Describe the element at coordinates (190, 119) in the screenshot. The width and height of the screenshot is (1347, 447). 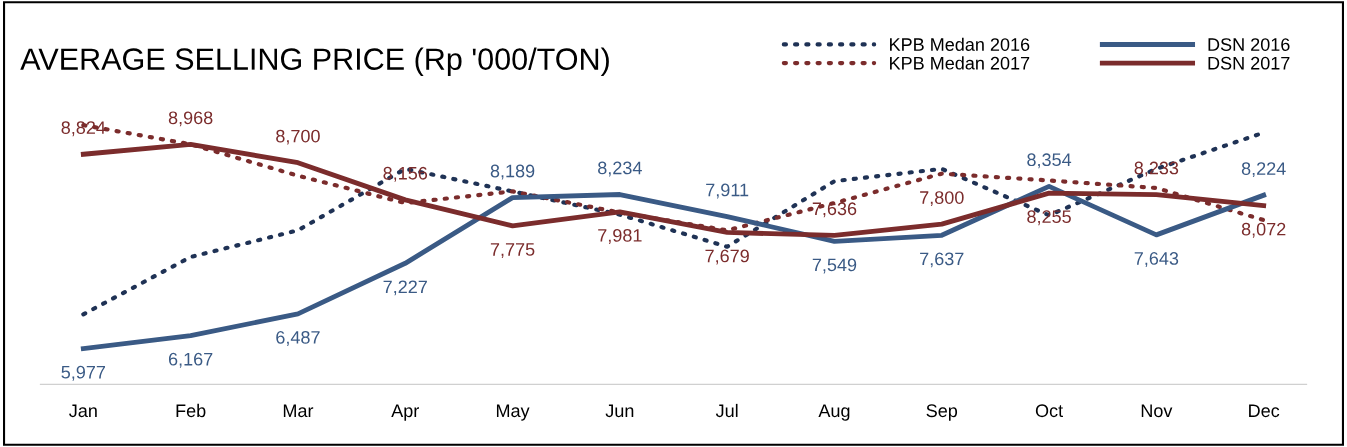
I see `data-label: 8,968` at that location.